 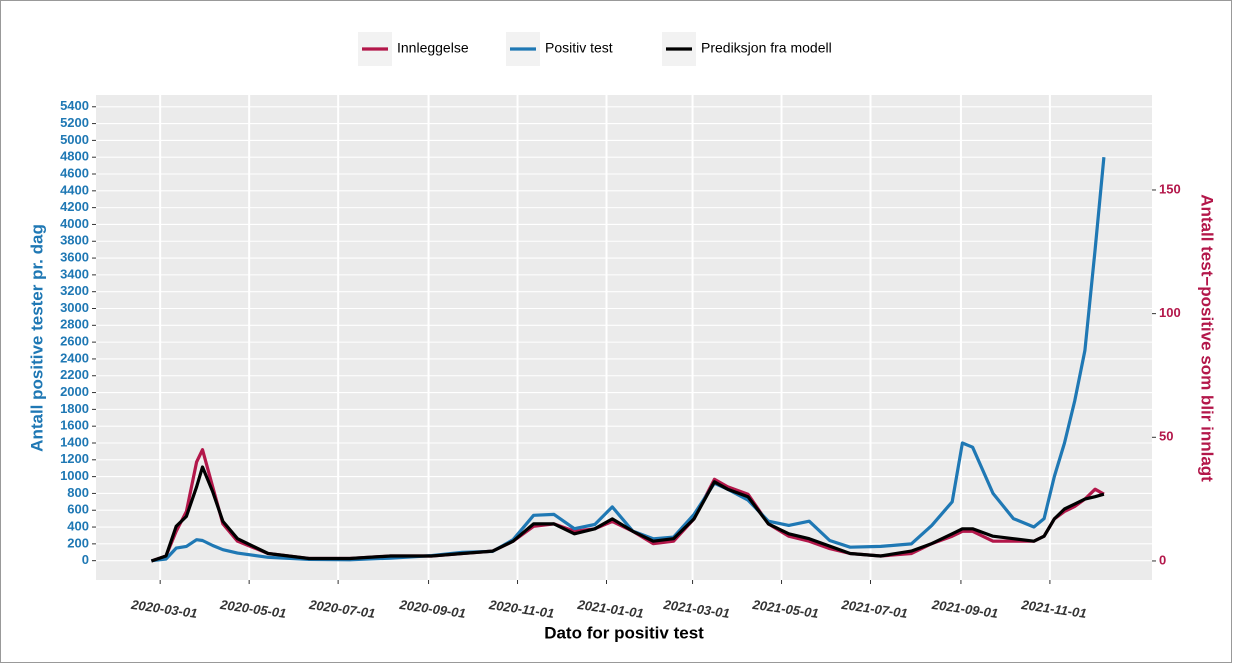 What do you see at coordinates (74, 105) in the screenshot?
I see `y-tick-label: 5400` at bounding box center [74, 105].